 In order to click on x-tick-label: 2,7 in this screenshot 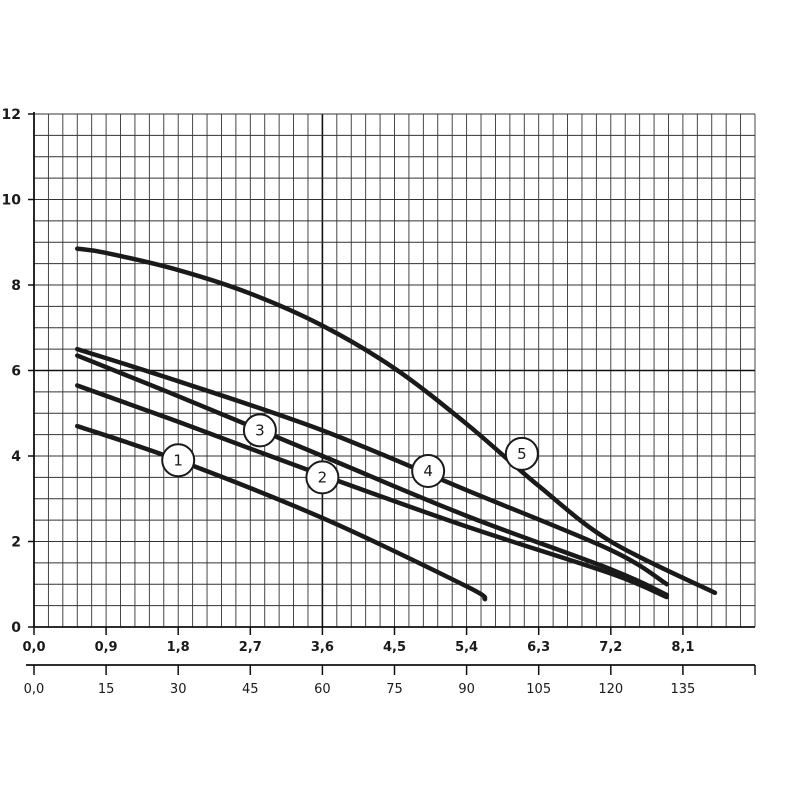, I will do `click(250, 647)`.